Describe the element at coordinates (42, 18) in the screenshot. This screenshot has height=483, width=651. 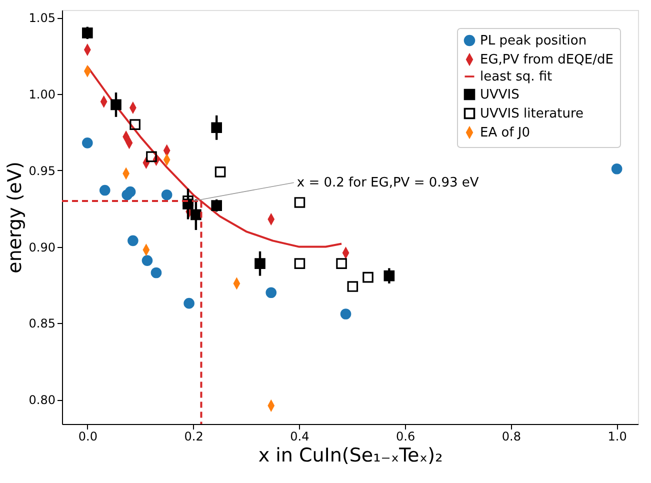
I see `y-tick-label: 1.05` at that location.